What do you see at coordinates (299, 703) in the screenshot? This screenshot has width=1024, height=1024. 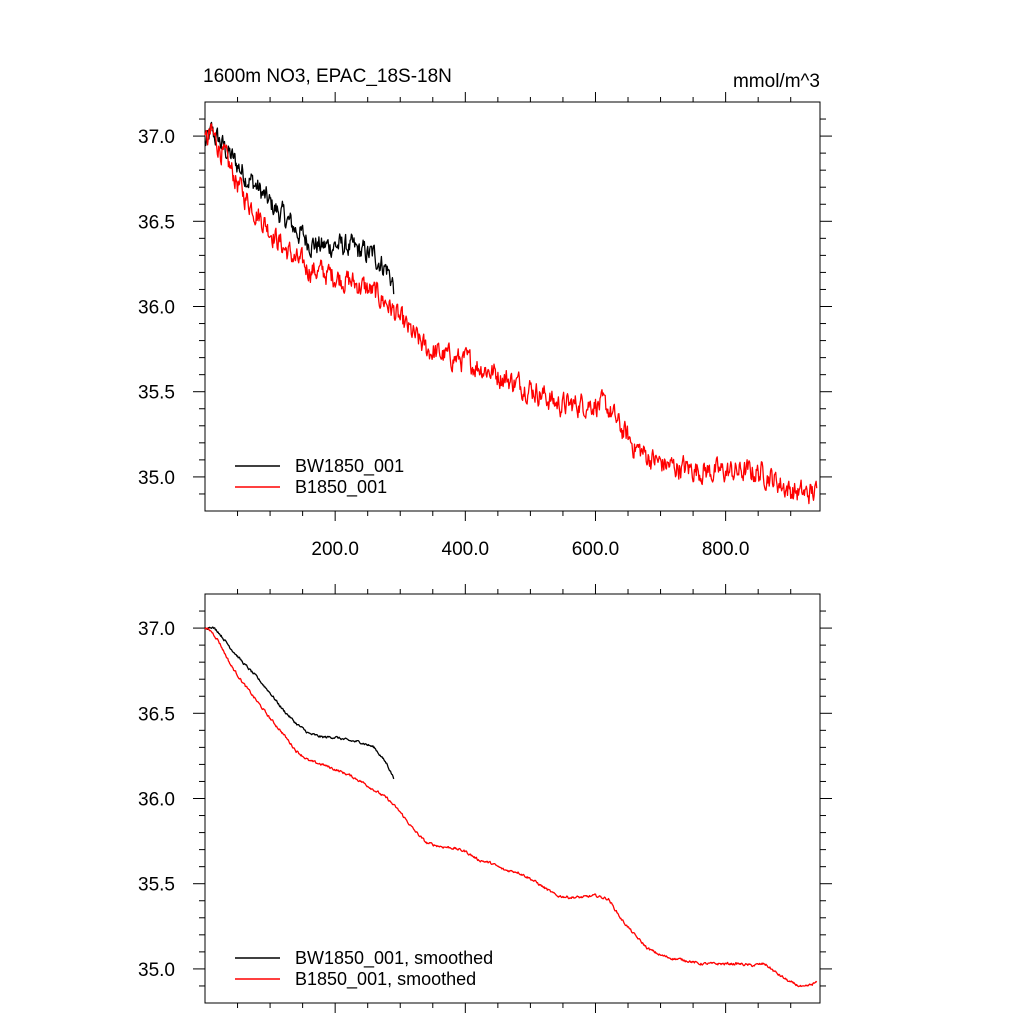 I see `series-line-bw1850-001-smoothed` at bounding box center [299, 703].